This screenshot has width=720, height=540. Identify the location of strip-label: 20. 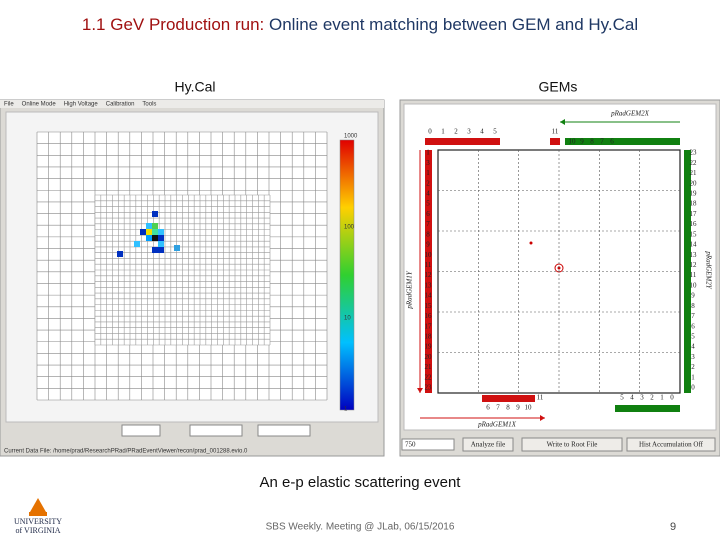
(429, 357).